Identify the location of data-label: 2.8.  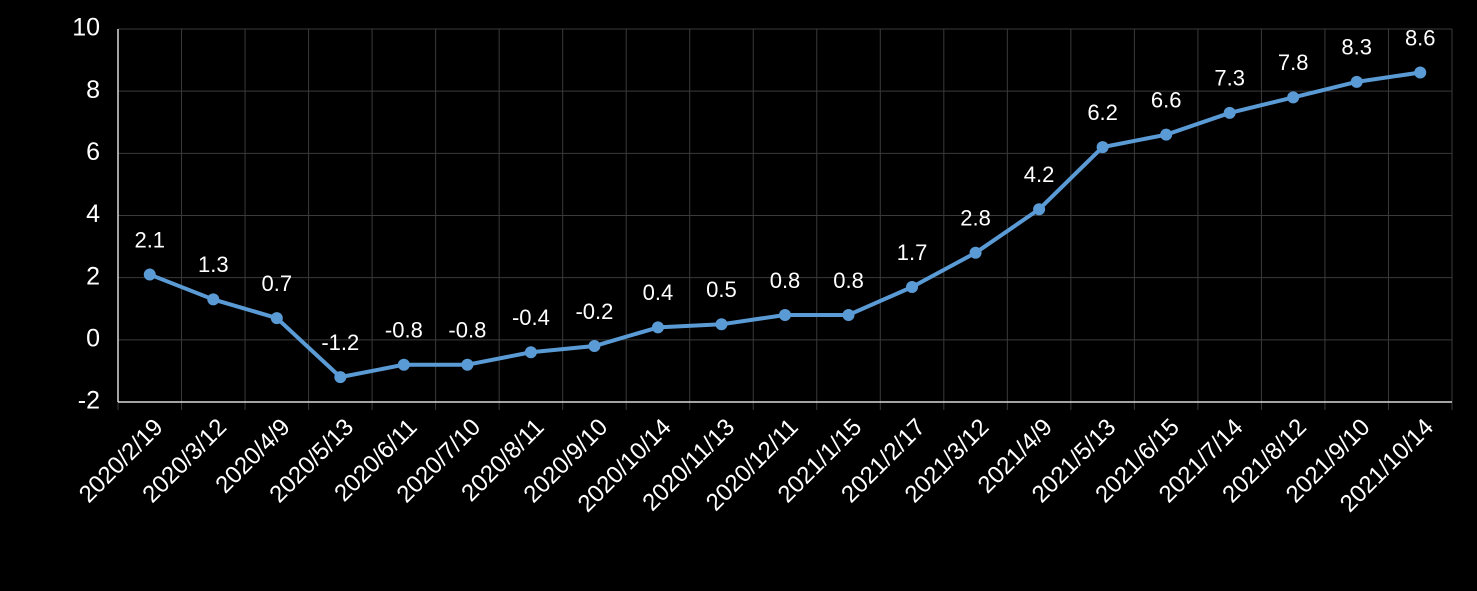
(975, 218).